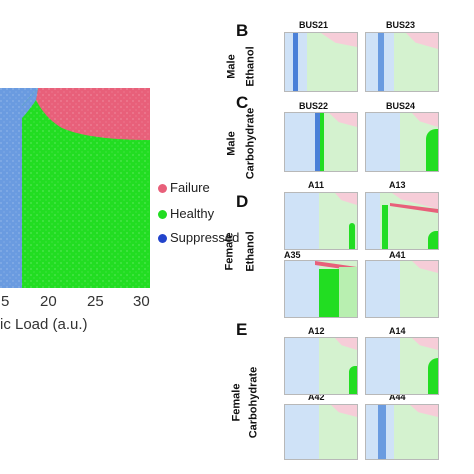 Image resolution: width=474 pixels, height=474 pixels. Describe the element at coordinates (402, 289) in the screenshot. I see `mini-plot-a41` at that location.